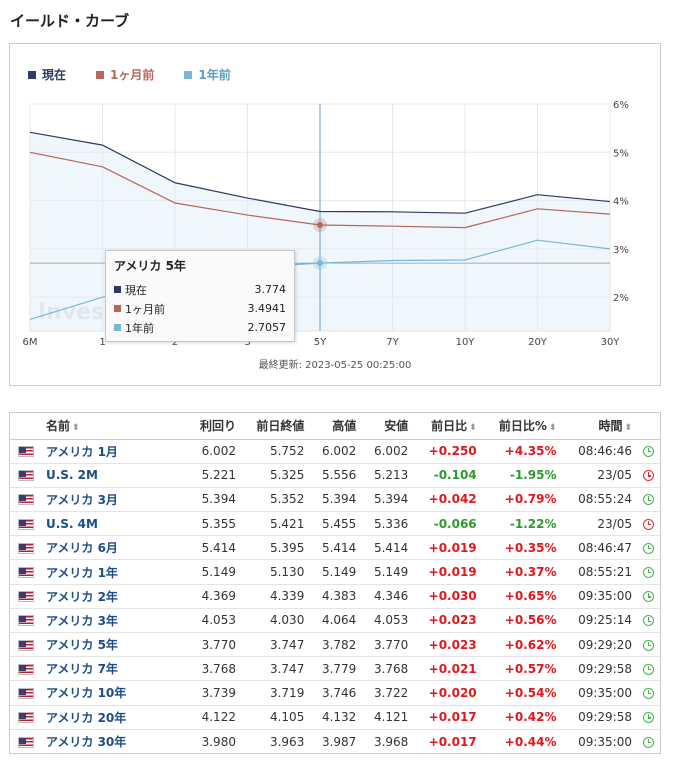 This screenshot has height=766, width=677. Describe the element at coordinates (82, 572) in the screenshot. I see `instrument-link: アメリカ 1年` at that location.